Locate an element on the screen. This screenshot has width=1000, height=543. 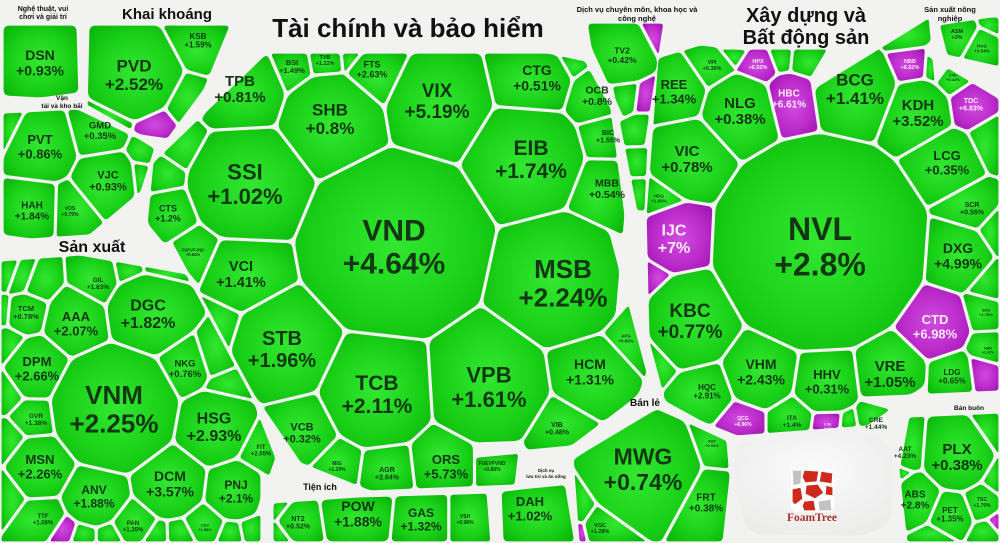
svg-text: QCG is located at coordinates (743, 419).